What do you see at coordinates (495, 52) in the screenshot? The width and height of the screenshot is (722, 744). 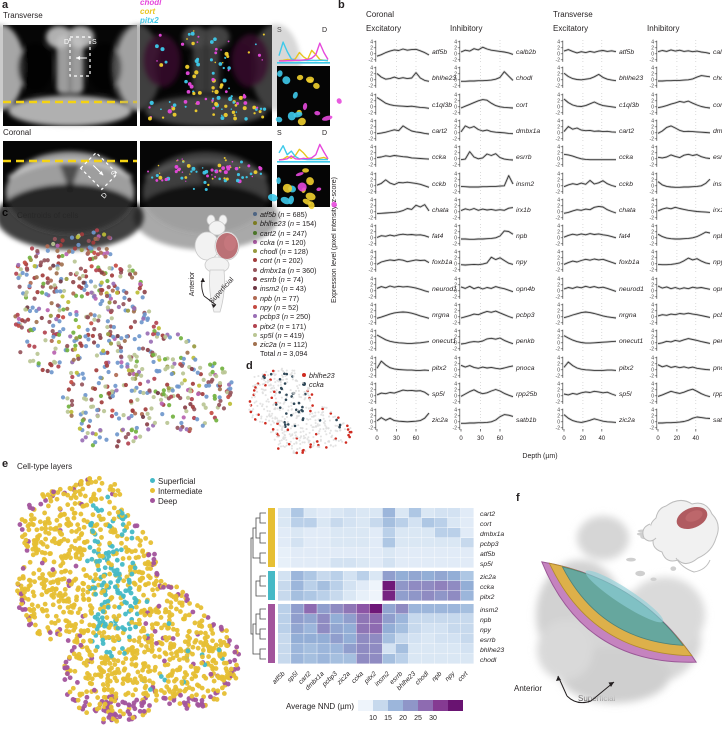 I see `mini-plot-coronal-inhibitory-calb2b: 420-2 calb2b` at bounding box center [495, 52].